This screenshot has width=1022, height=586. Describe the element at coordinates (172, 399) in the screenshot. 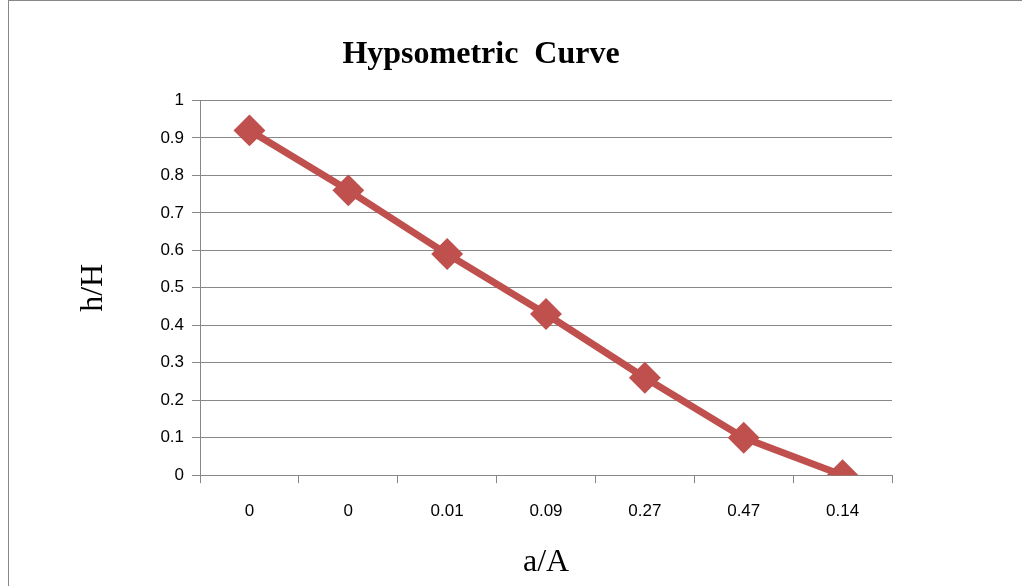

I see `y-tick-label: 0.2` at that location.